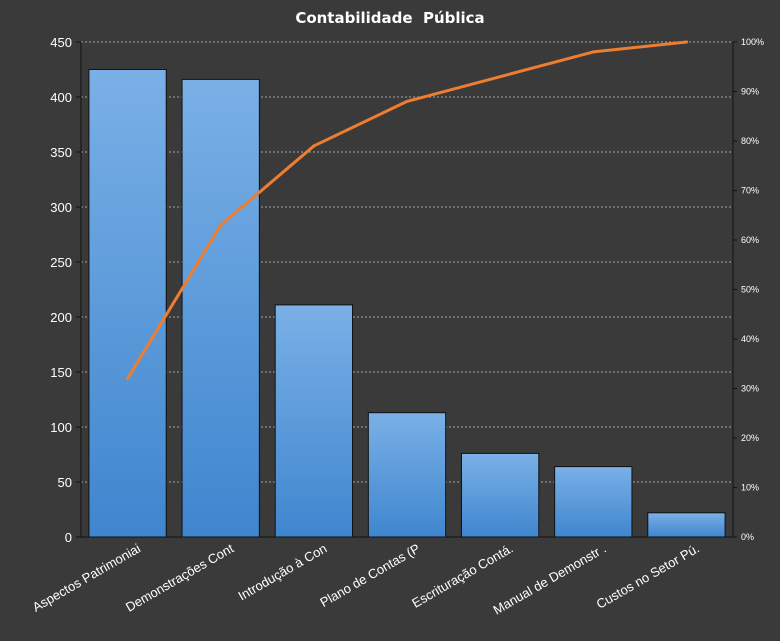  I want to click on right-axis-ticks: 0% 10% 20% 30% 40% 50% 60% 70% 80% 90% 100%, so click(748, 289).